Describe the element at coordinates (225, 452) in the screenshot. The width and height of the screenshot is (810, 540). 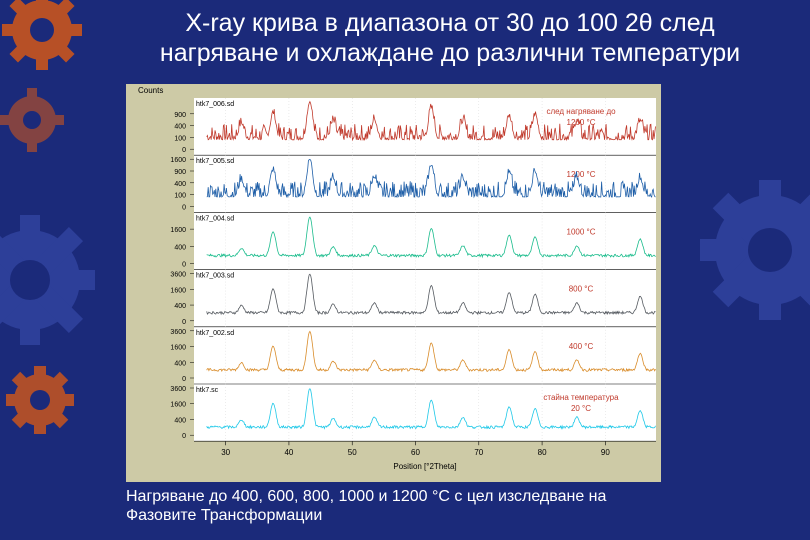
I see `x-tick-label: 30` at that location.